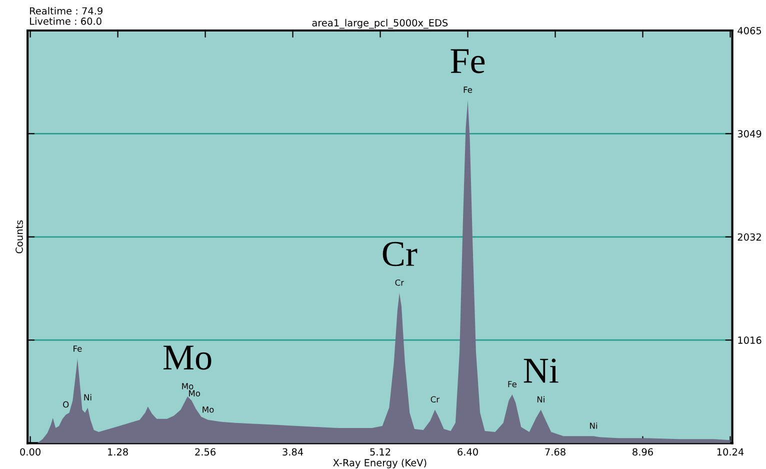  Describe the element at coordinates (30, 452) in the screenshot. I see `x-tick-label: 0.00` at that location.